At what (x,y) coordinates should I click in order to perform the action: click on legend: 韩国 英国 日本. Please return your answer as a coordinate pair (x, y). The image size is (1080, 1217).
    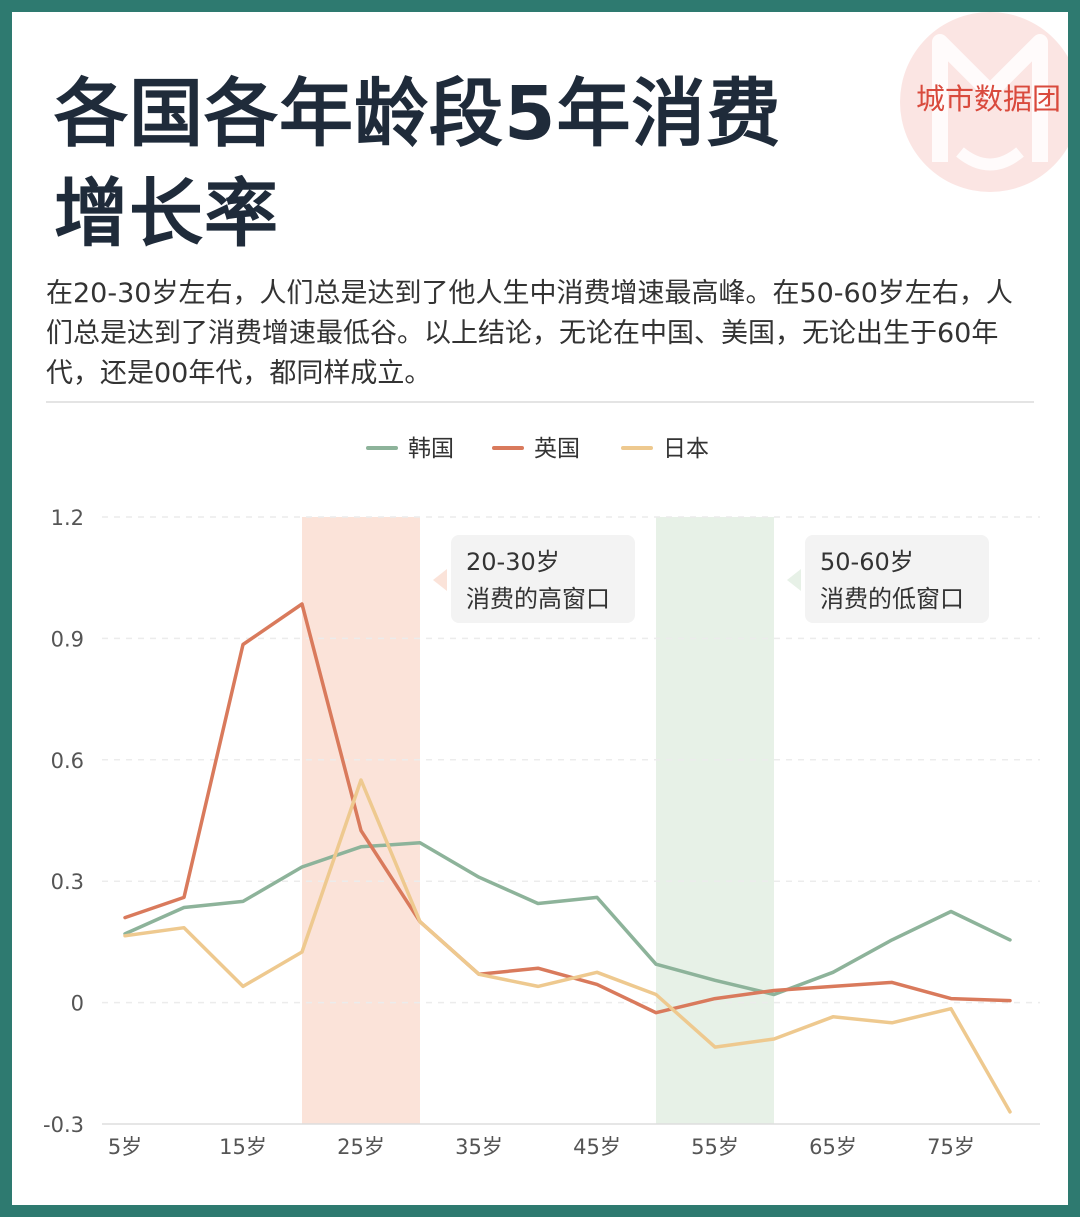
    Looking at the image, I should click on (537, 449).